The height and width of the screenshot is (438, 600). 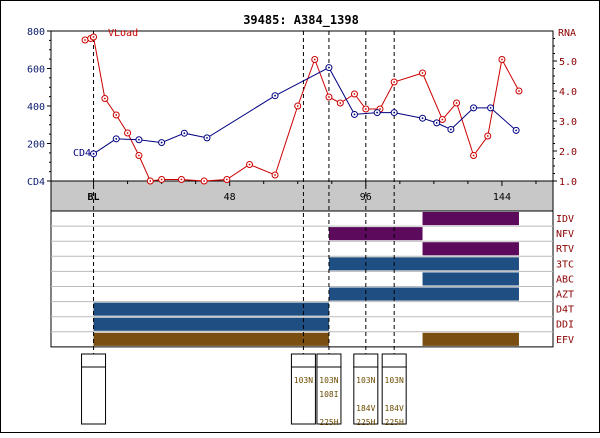 What do you see at coordinates (565, 249) in the screenshot?
I see `drug-label-rtv: RTV` at bounding box center [565, 249].